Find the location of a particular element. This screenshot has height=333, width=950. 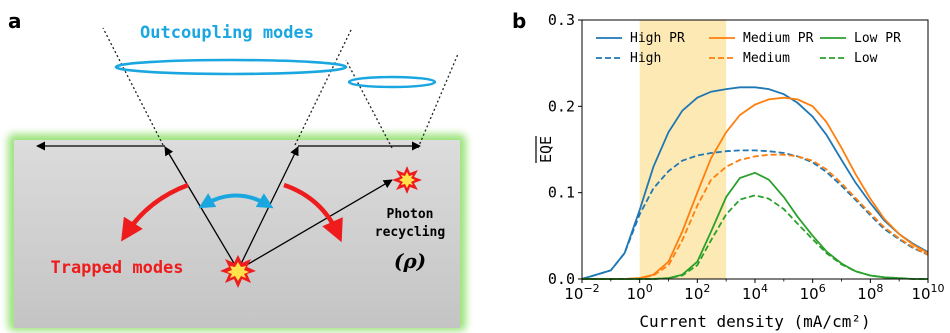

trapped-arrow-right is located at coordinates (313, 212).